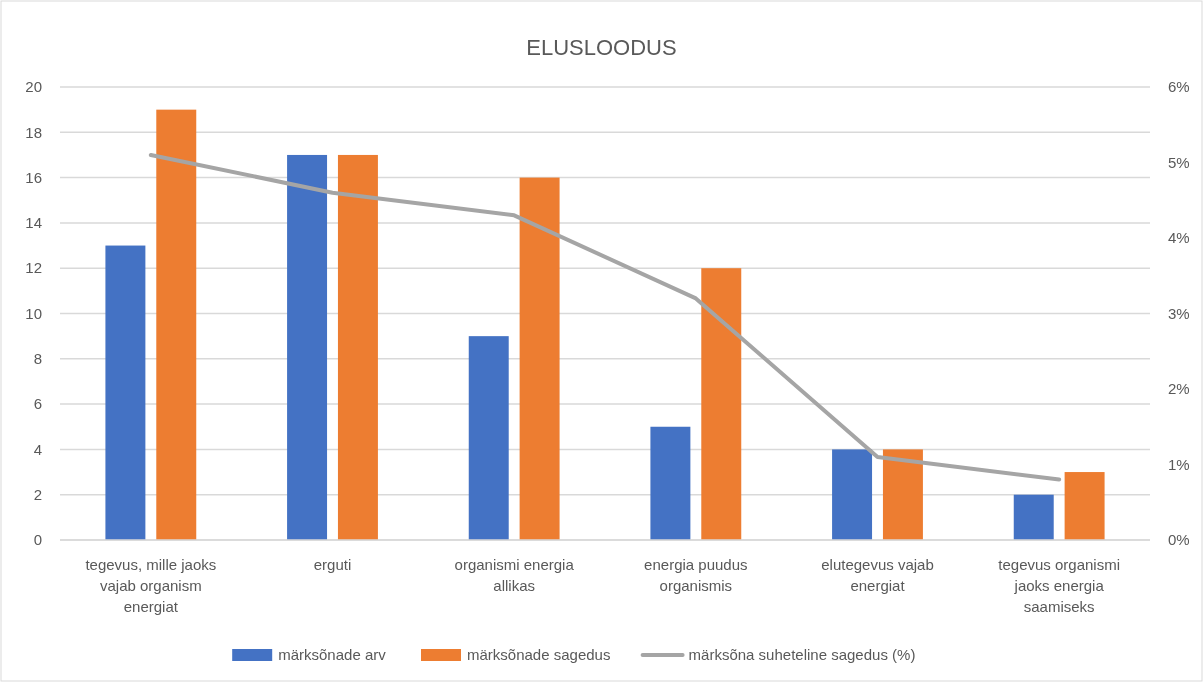 The height and width of the screenshot is (682, 1203). Describe the element at coordinates (37, 540) in the screenshot. I see `y-tick-label: 0` at that location.